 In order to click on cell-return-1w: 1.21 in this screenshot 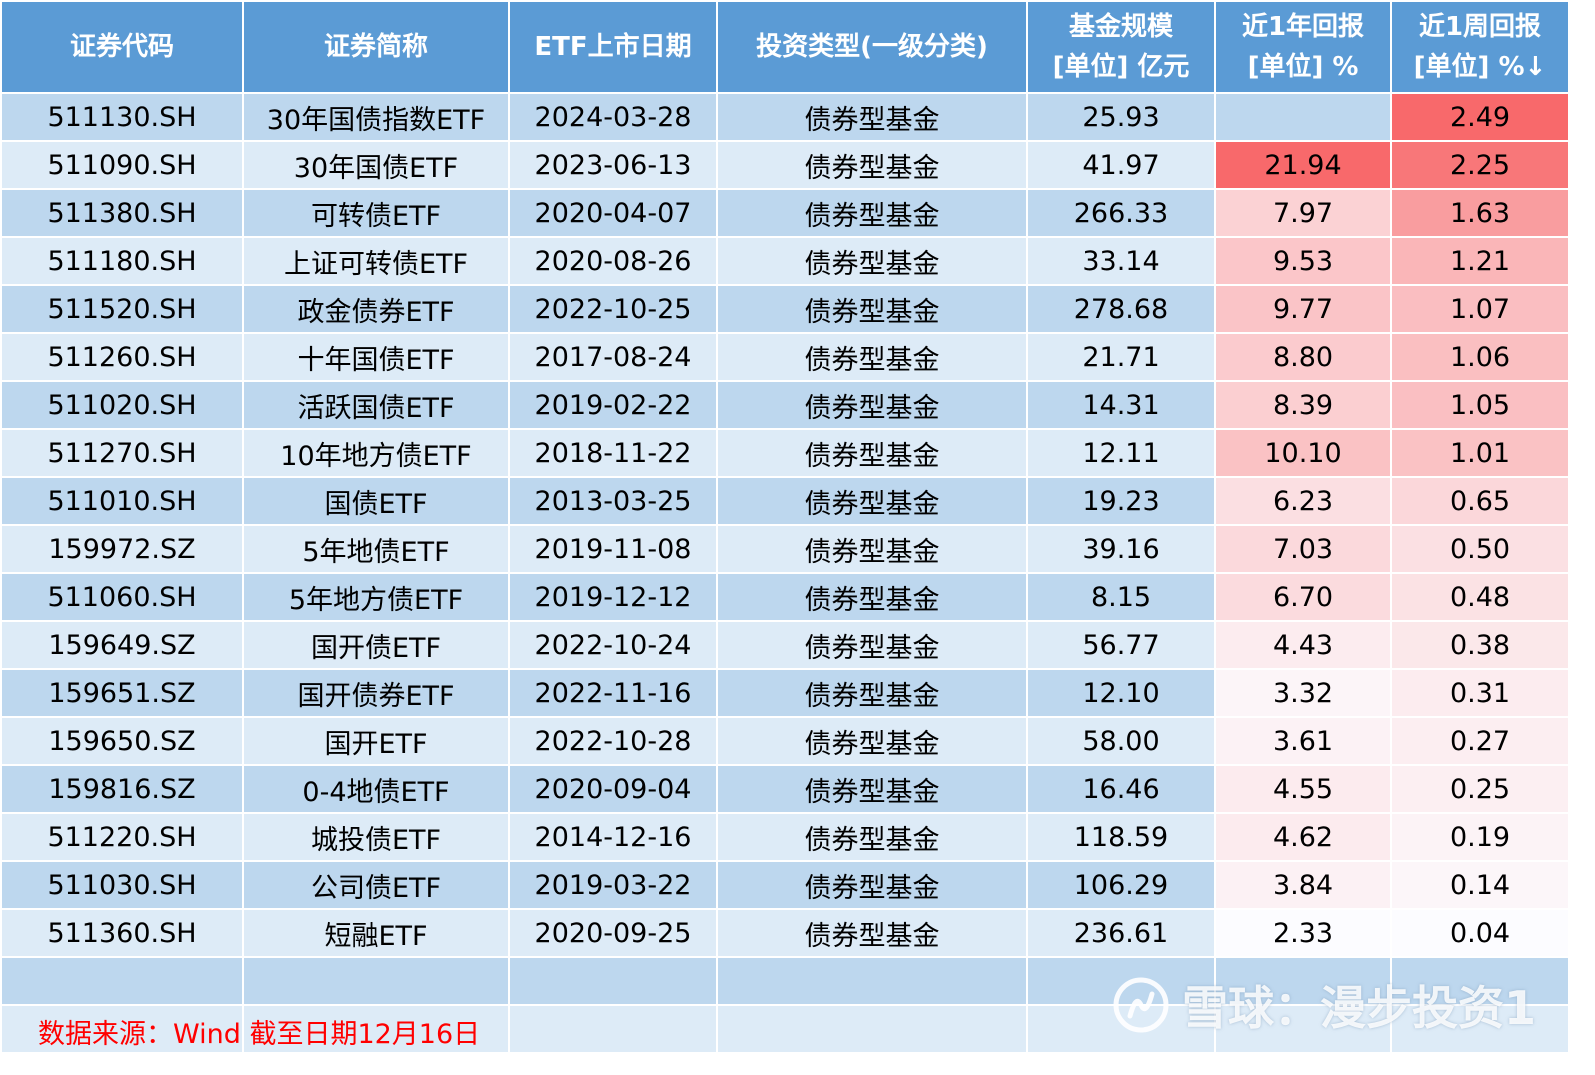, I will do `click(1480, 261)`.